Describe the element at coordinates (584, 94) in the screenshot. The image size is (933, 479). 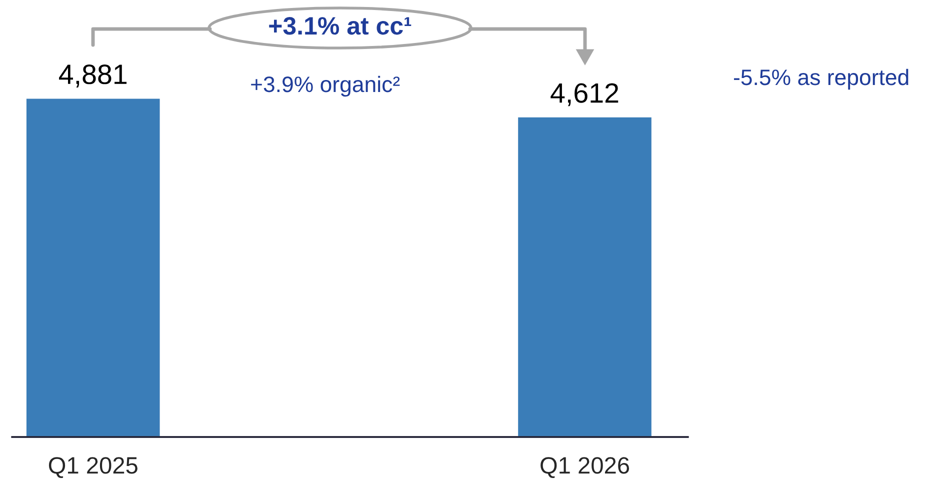
I see `data-label: 4,612` at that location.